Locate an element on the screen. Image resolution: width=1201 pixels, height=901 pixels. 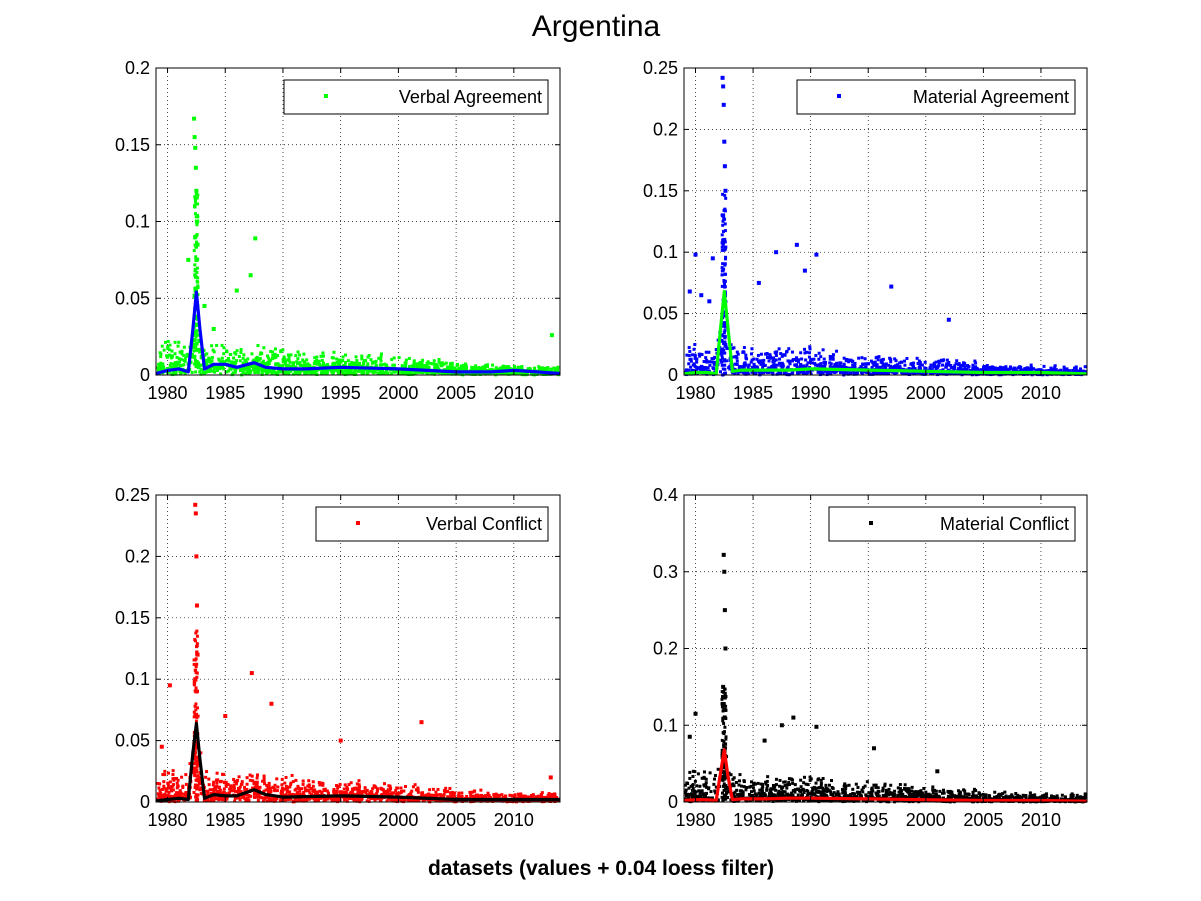
legend-box is located at coordinates (936, 97).